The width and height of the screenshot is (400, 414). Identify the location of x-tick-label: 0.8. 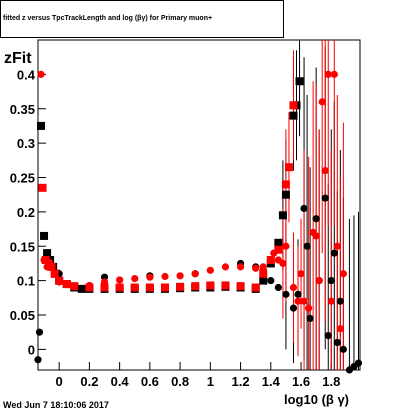
(180, 381).